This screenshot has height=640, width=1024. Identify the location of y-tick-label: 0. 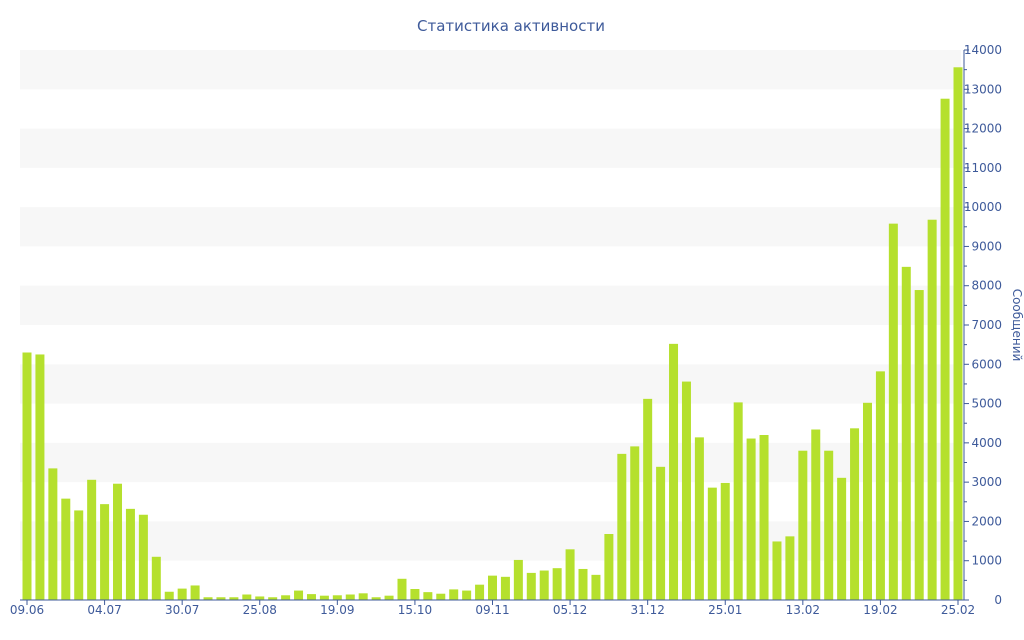
(998, 600).